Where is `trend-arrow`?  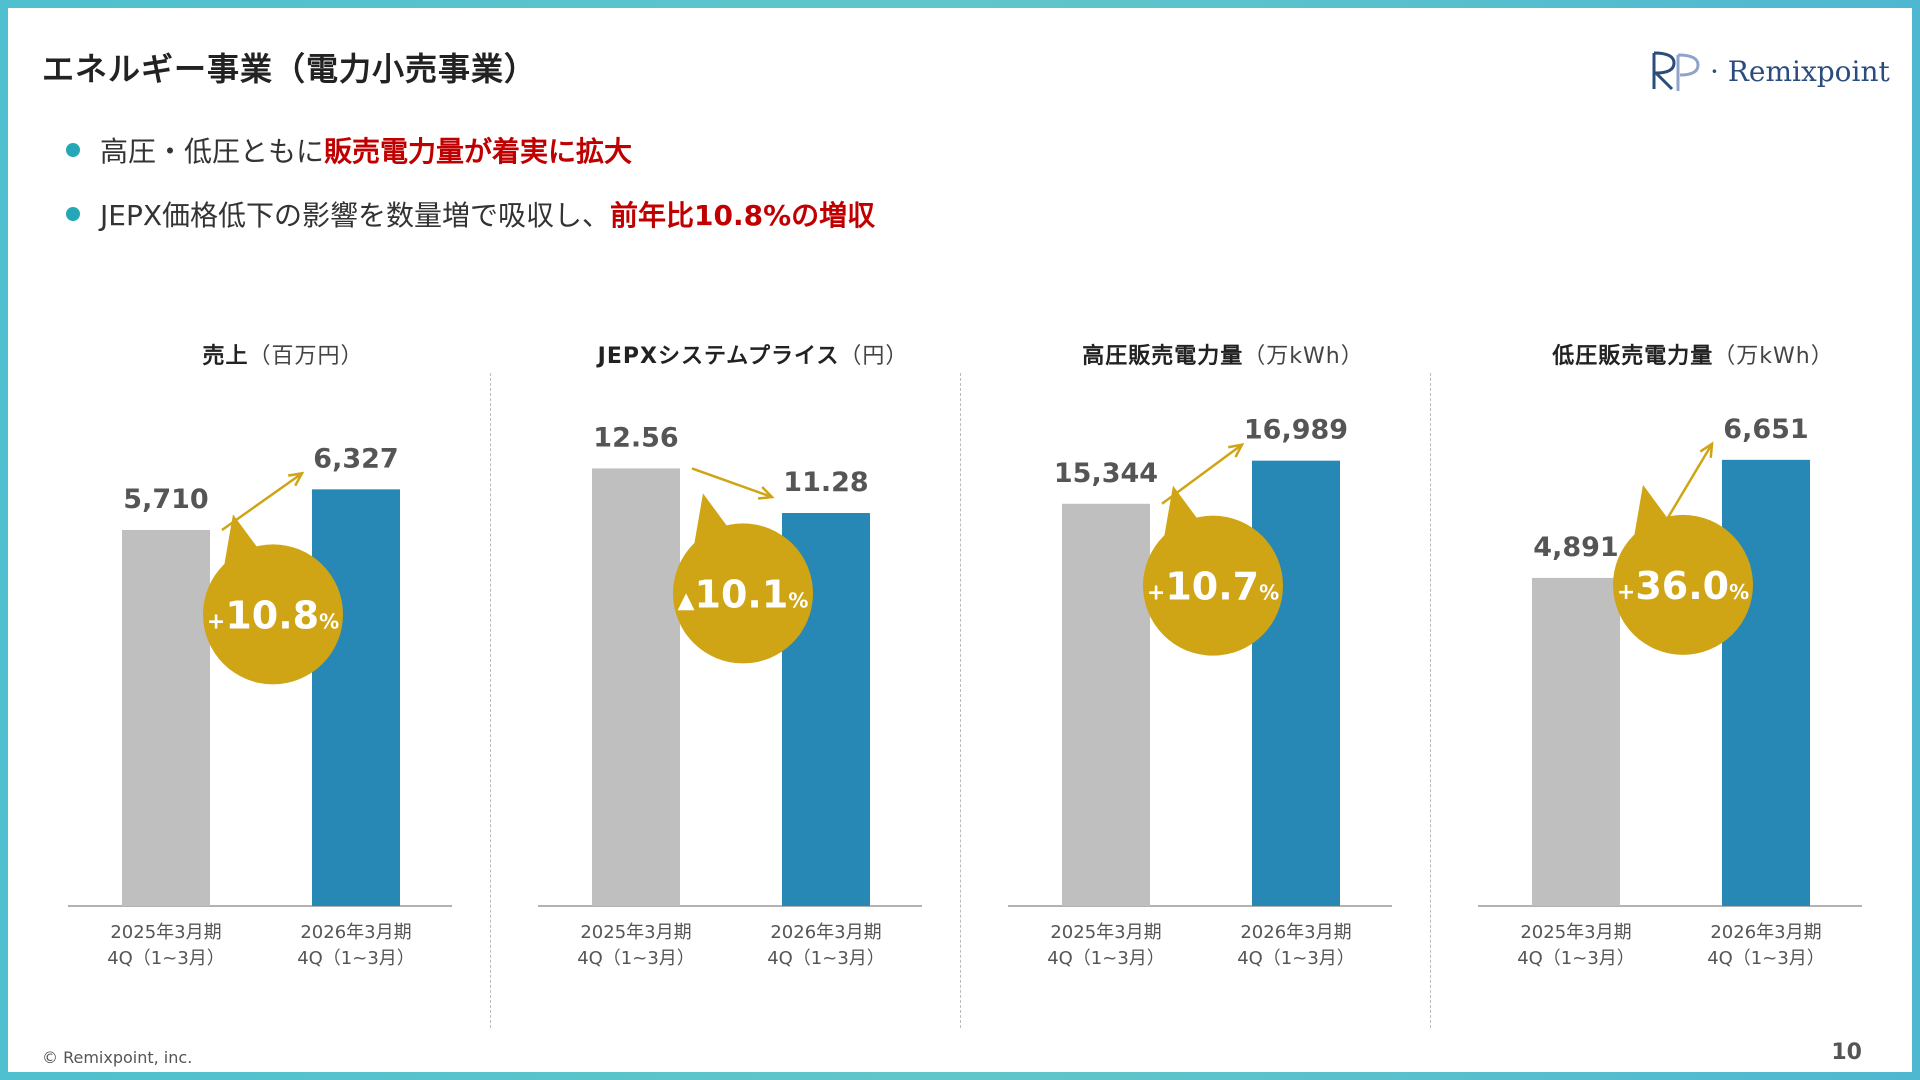
trend-arrow is located at coordinates (732, 483).